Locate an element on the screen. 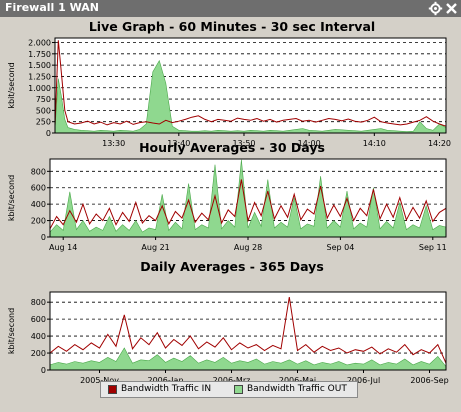 The height and width of the screenshot is (412, 461). gear-icon is located at coordinates (435, 8).